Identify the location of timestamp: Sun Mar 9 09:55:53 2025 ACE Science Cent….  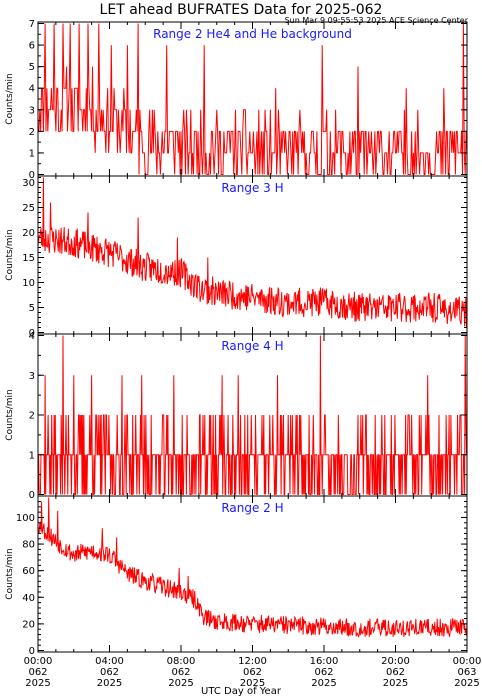
(376, 20).